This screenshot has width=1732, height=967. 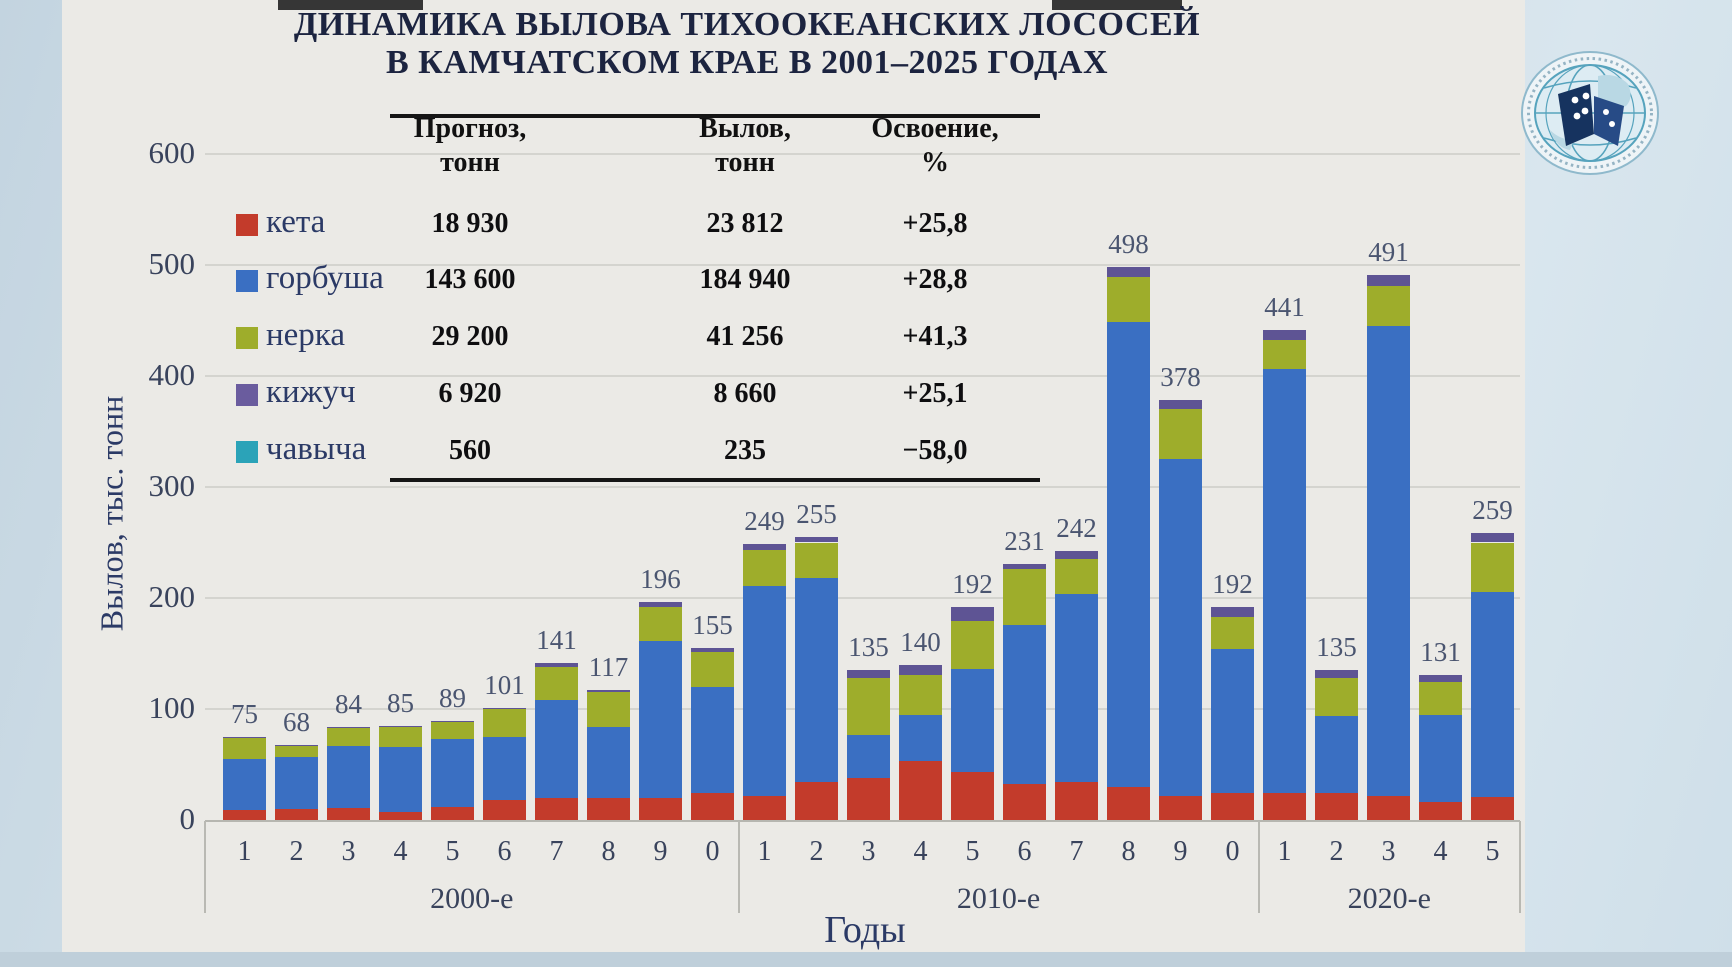 I want to click on bar-1-total-label: 75, so click(x=244, y=713).